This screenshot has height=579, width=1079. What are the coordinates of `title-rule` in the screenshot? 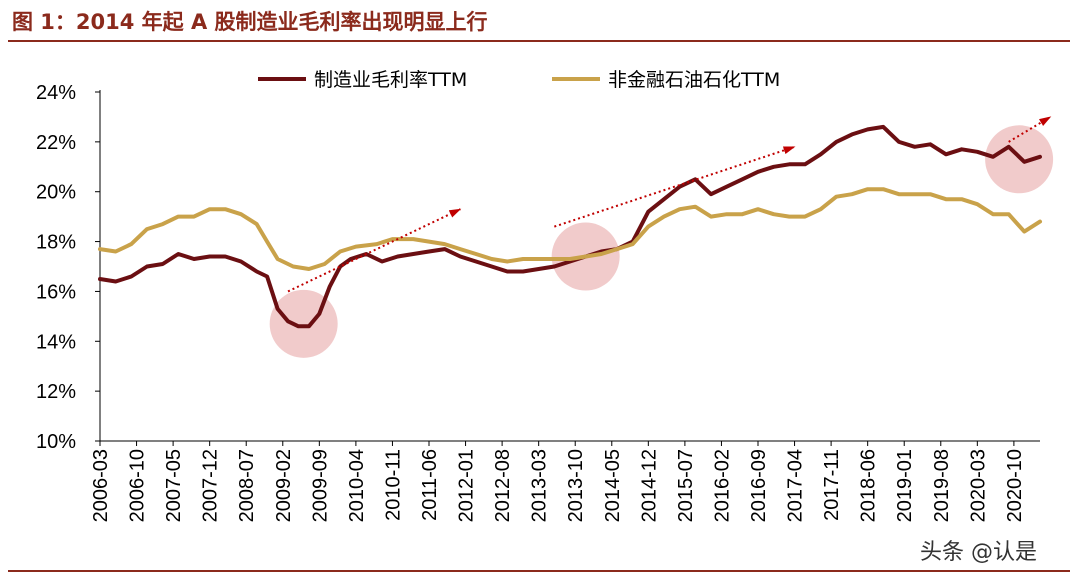 It's located at (539, 41).